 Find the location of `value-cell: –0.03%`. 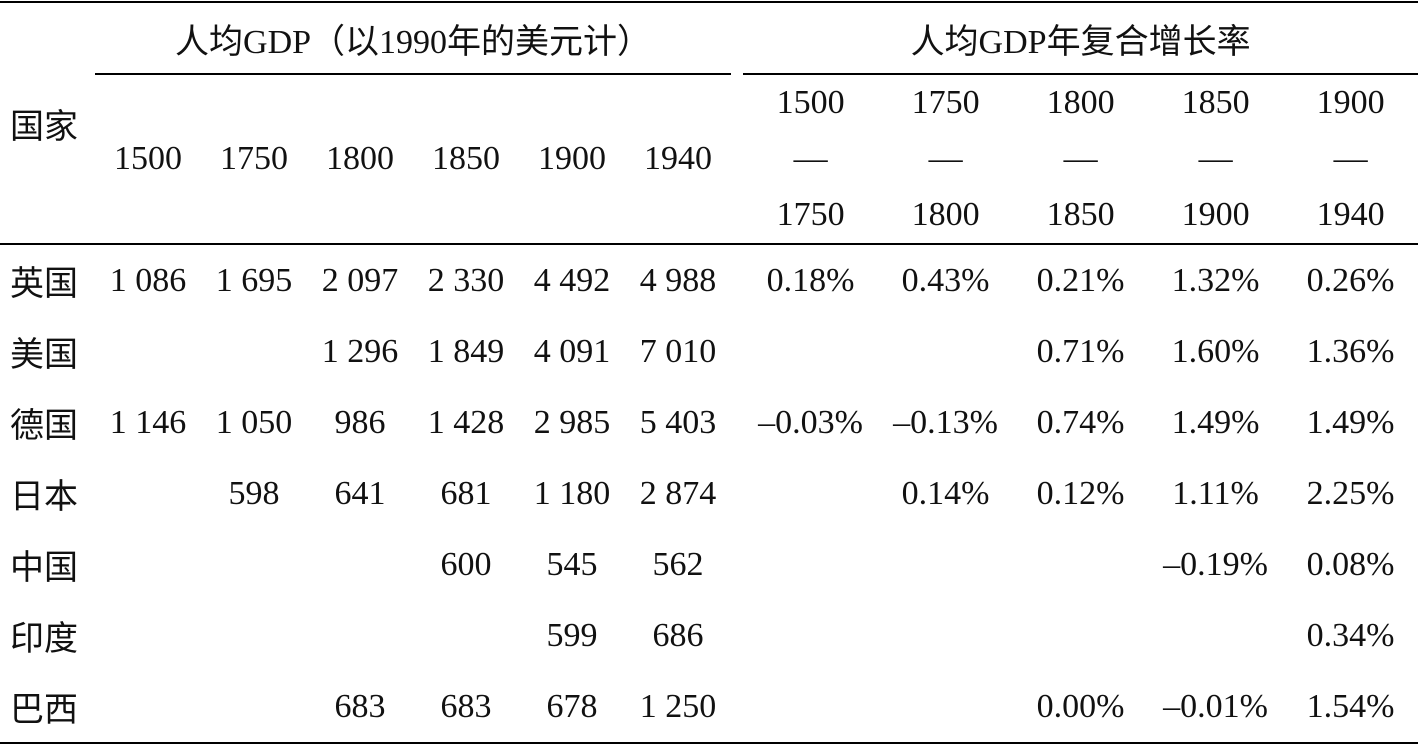

value-cell: –0.03% is located at coordinates (810, 422).